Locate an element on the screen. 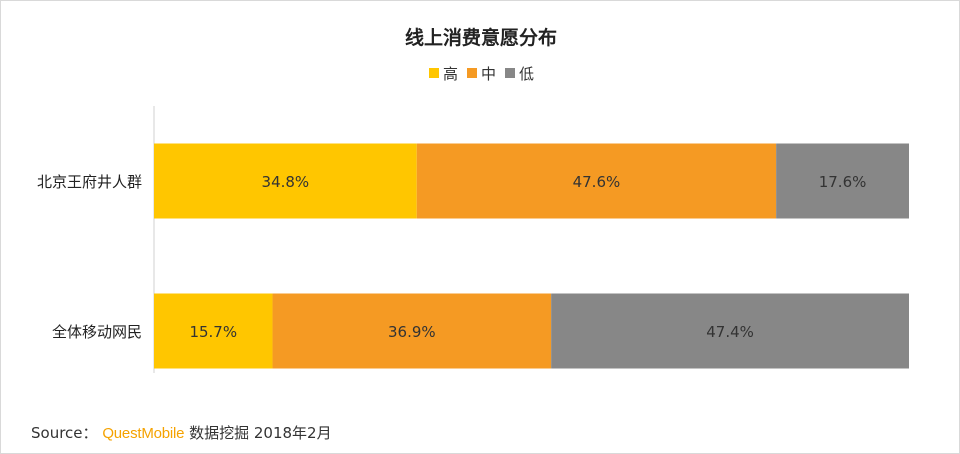  bar-value-label-1-2: 47.4% is located at coordinates (730, 332).